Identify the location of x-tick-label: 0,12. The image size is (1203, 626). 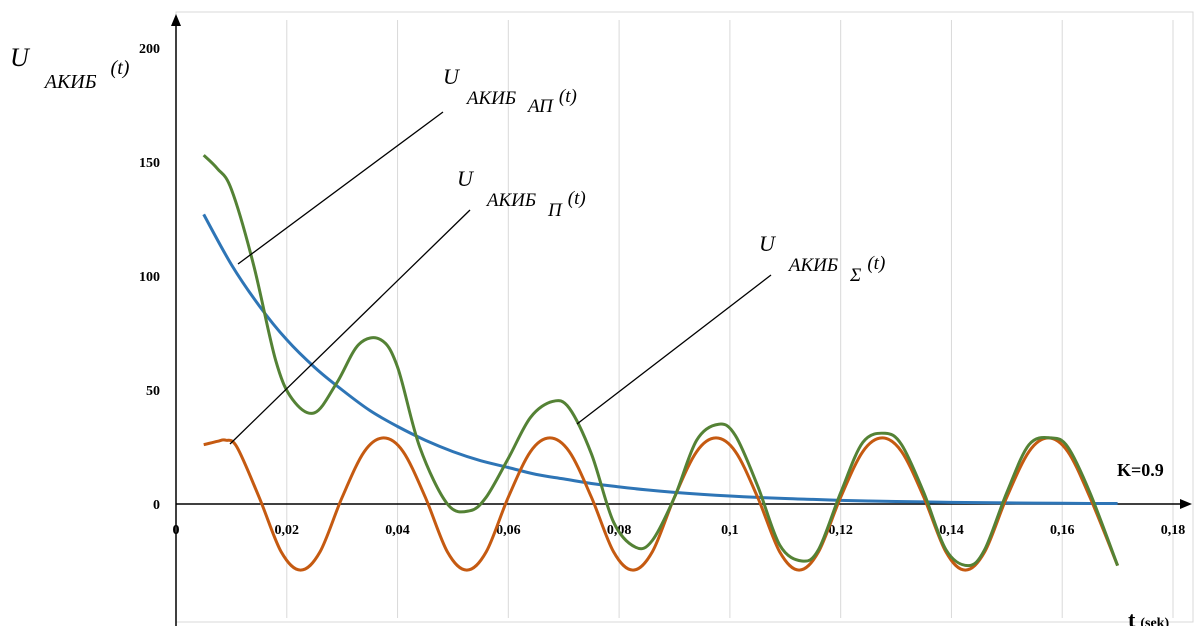
(840, 530).